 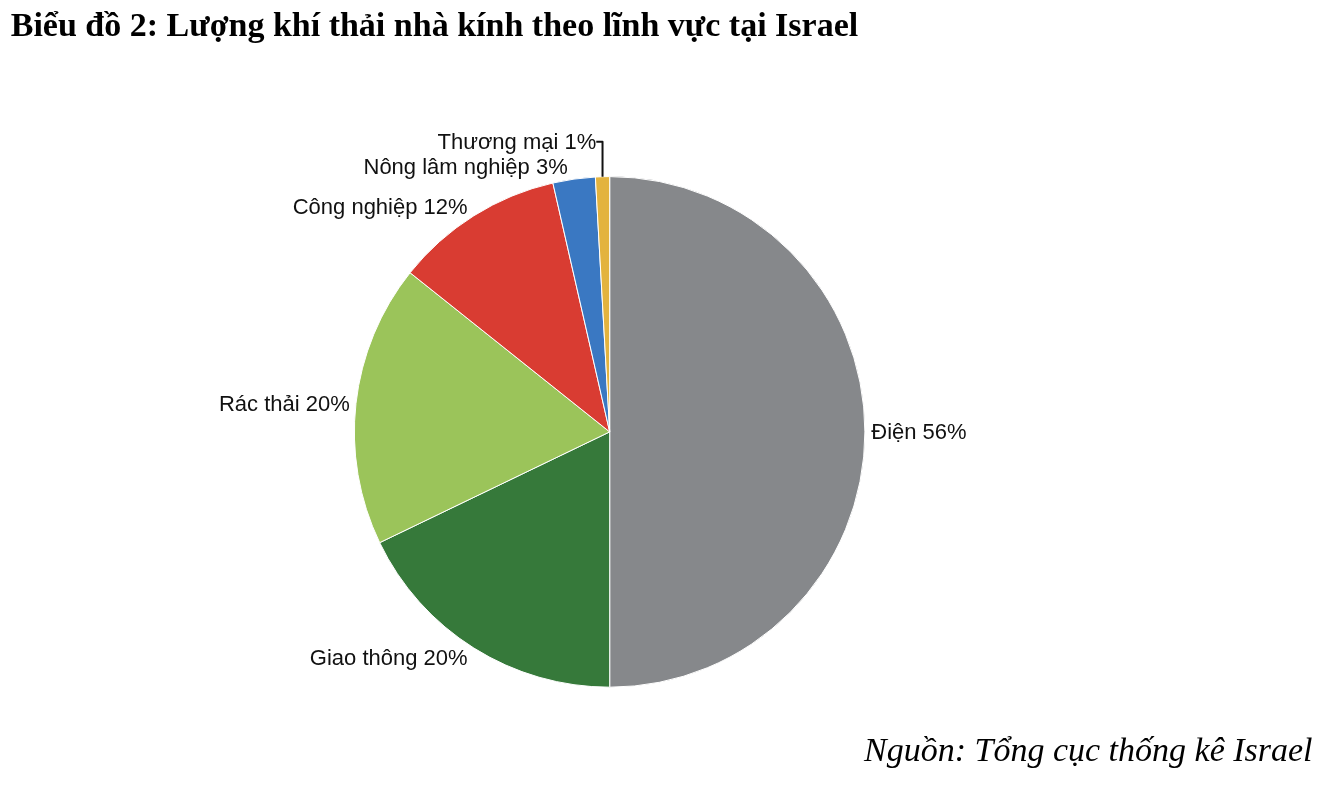 What do you see at coordinates (380, 207) in the screenshot?
I see `slice-label: Công nghiệp 12%` at bounding box center [380, 207].